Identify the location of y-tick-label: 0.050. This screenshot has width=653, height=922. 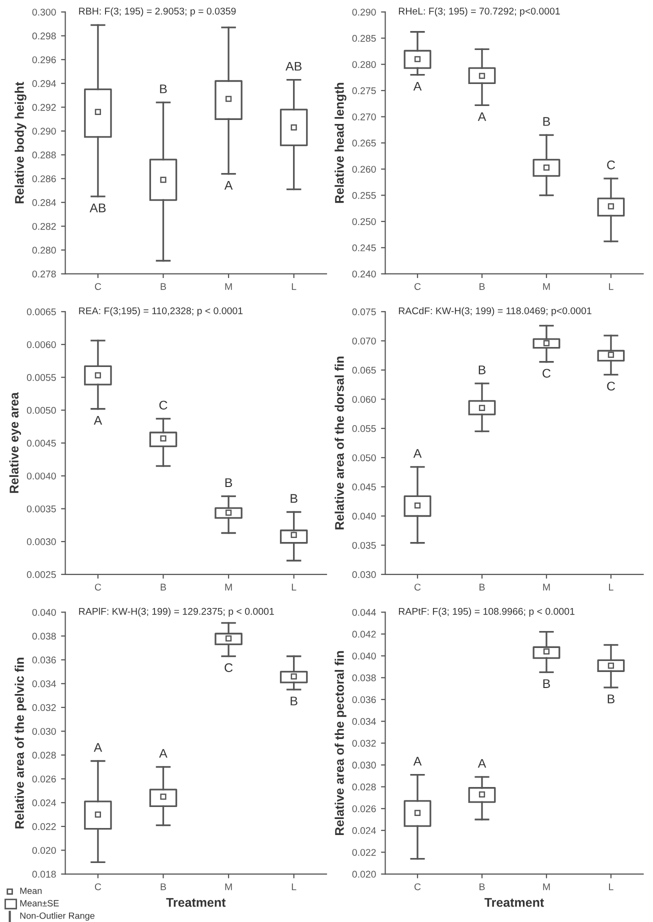
(364, 458).